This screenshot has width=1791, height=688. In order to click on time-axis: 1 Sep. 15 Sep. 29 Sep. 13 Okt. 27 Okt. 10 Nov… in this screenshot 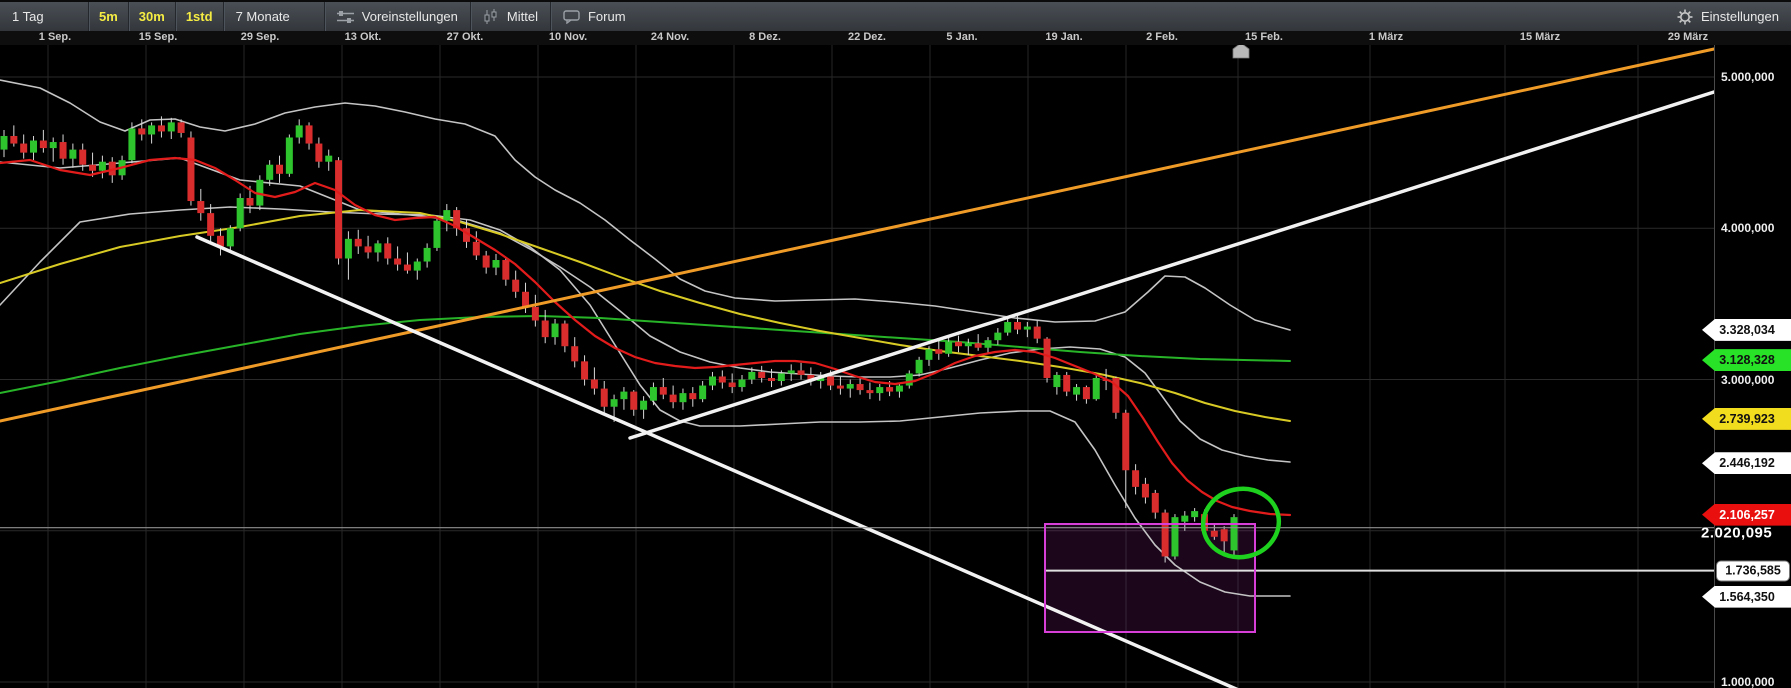, I will do `click(895, 37)`.